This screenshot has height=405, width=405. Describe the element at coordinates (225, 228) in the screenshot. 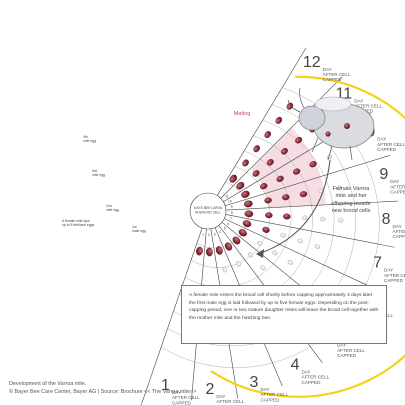

I see `inner-day-number: 5` at that location.